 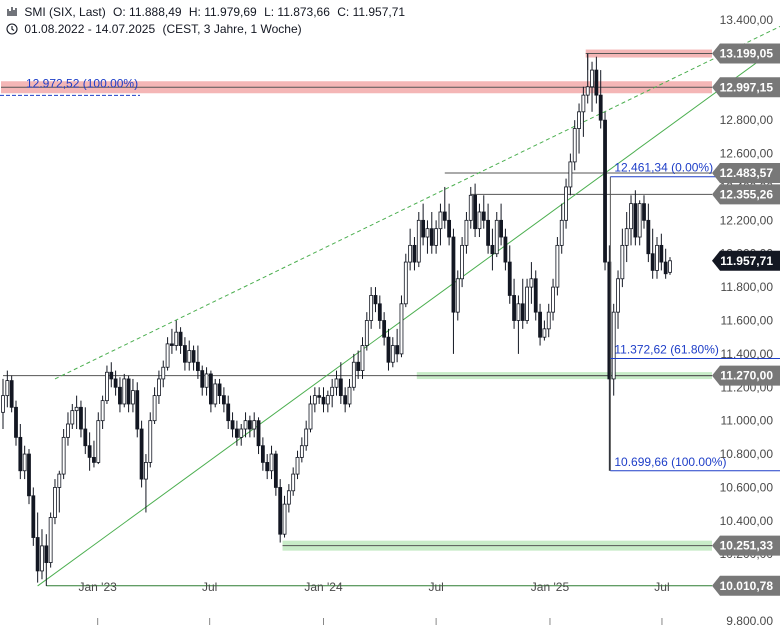 I want to click on x-tick-label: Jan '25, so click(x=550, y=587).